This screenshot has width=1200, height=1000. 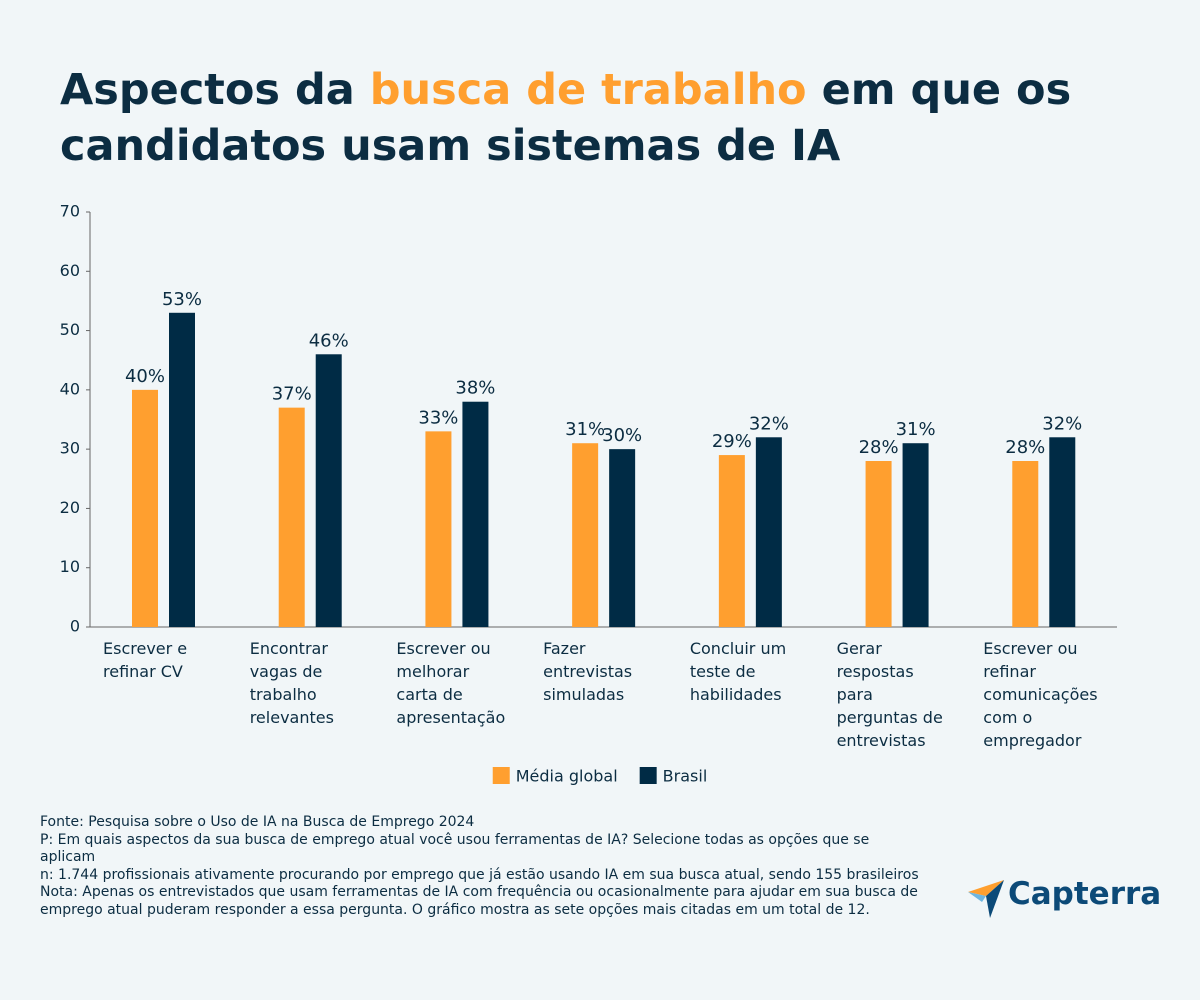 What do you see at coordinates (182, 299) in the screenshot?
I see `value-label: 53%` at bounding box center [182, 299].